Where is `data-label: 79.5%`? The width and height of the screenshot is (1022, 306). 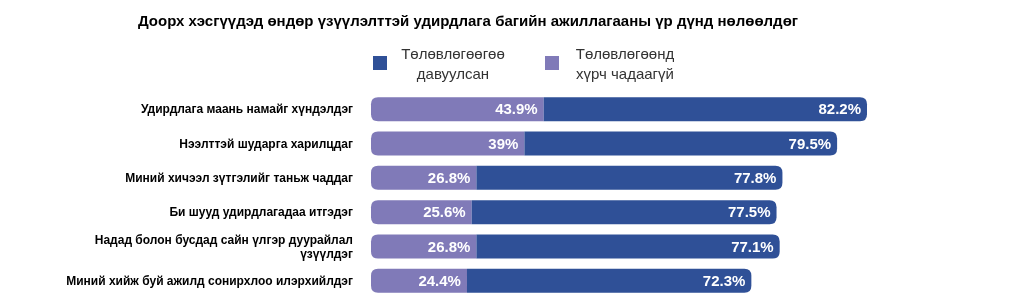
data-label: 79.5% is located at coordinates (810, 143).